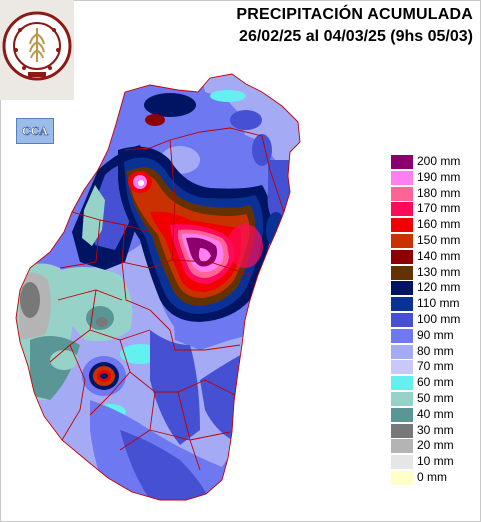 Image resolution: width=481 pixels, height=522 pixels. I want to click on legend-label: 170 mm, so click(439, 208).